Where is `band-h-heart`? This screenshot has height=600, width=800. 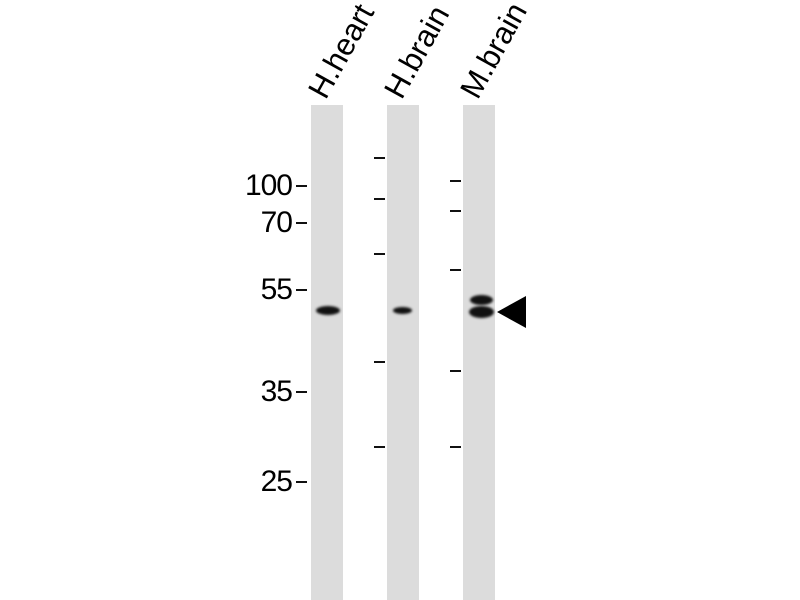
band-h-heart is located at coordinates (328, 310).